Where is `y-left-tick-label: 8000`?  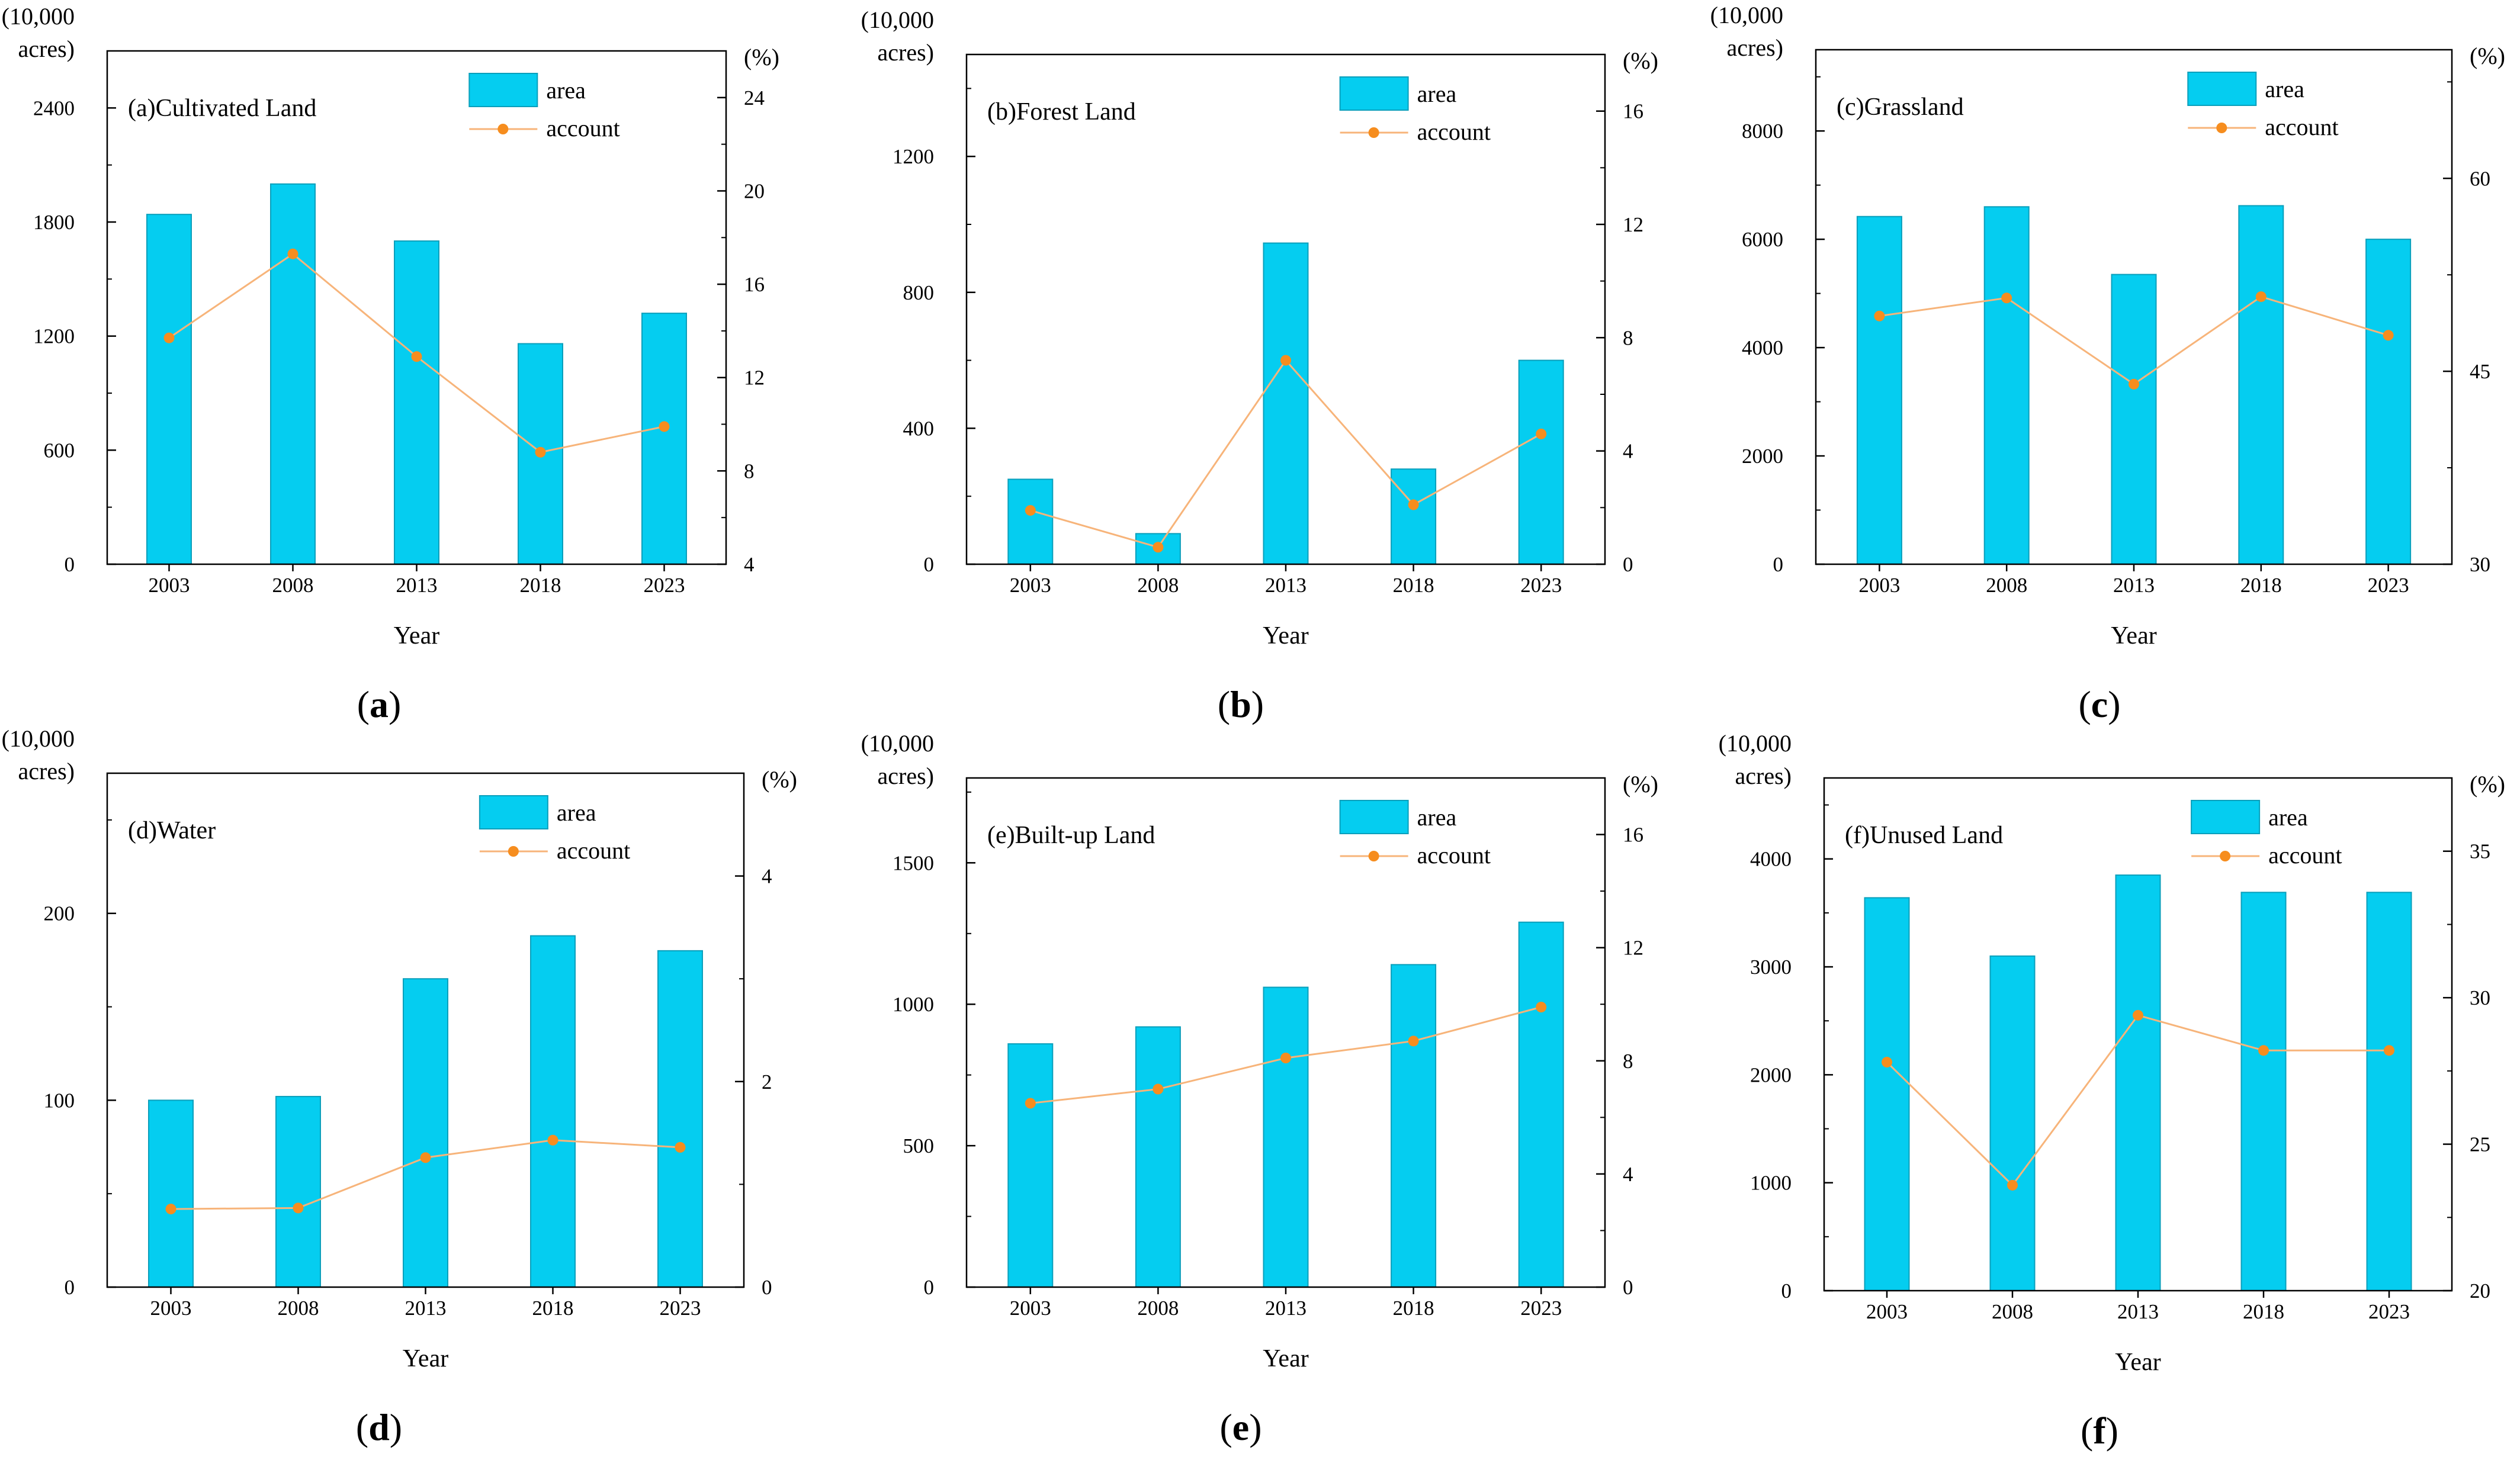 y-left-tick-label: 8000 is located at coordinates (1762, 131).